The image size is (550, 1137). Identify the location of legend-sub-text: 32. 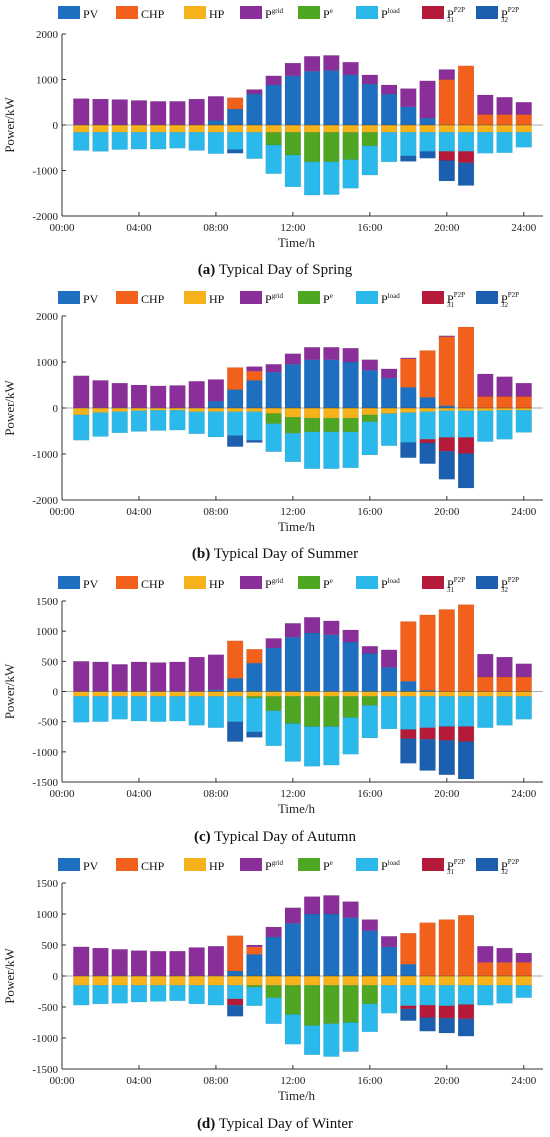
(505, 305).